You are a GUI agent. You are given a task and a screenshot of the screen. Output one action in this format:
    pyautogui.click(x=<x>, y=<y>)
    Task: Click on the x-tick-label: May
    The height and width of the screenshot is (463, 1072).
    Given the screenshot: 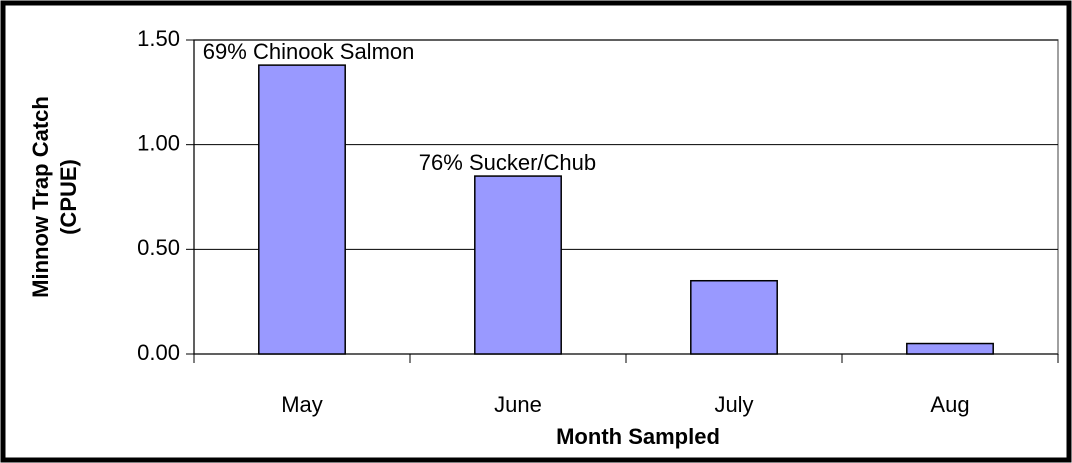 What is the action you would take?
    pyautogui.click(x=302, y=404)
    